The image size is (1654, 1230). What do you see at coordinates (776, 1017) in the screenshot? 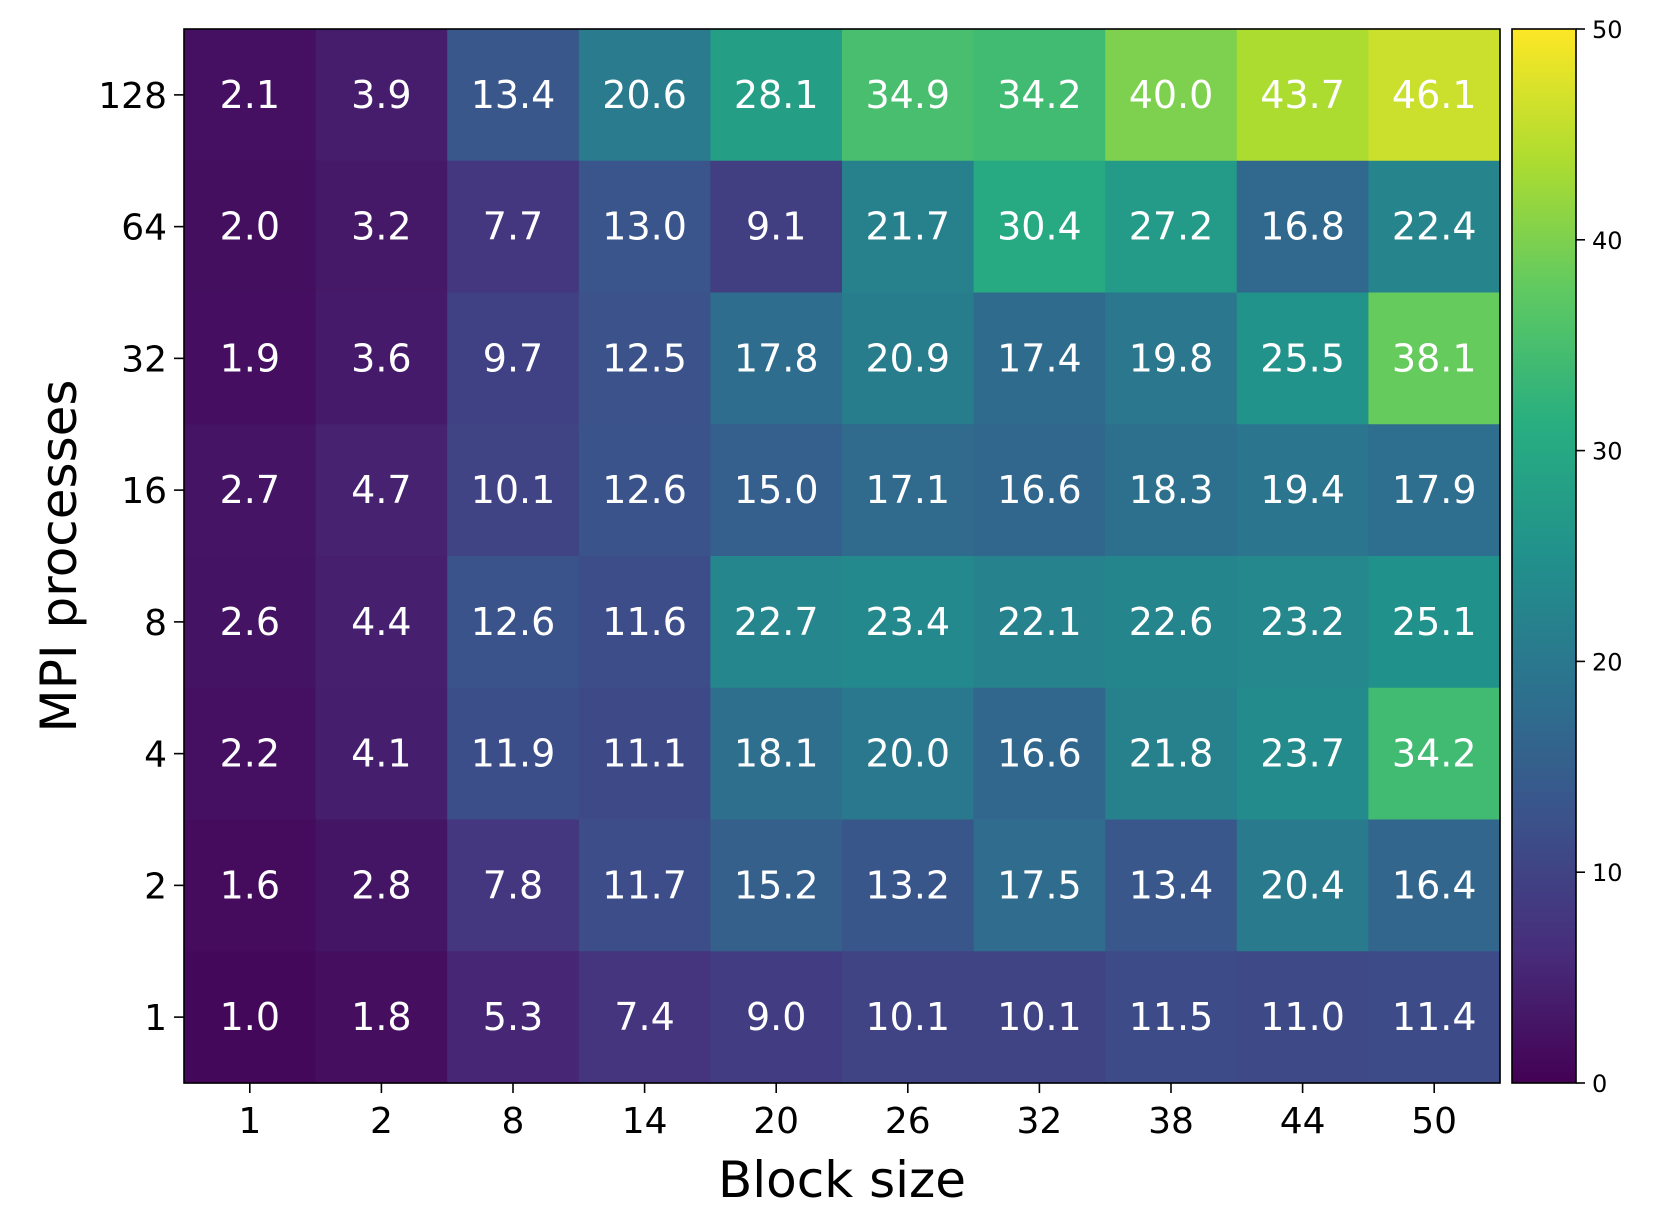
I see `cell-value-label: 9.0` at bounding box center [776, 1017].